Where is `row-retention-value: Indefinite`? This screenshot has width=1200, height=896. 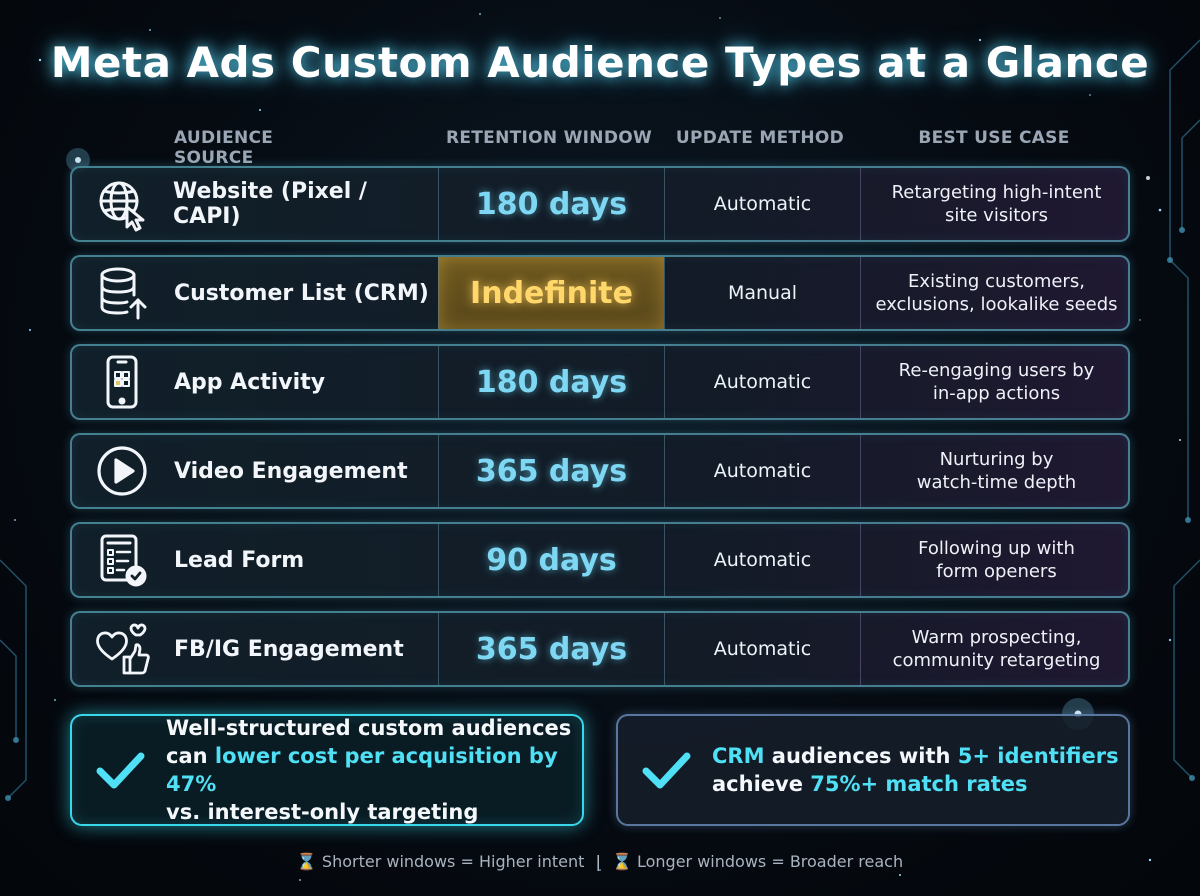
row-retention-value: Indefinite is located at coordinates (551, 293).